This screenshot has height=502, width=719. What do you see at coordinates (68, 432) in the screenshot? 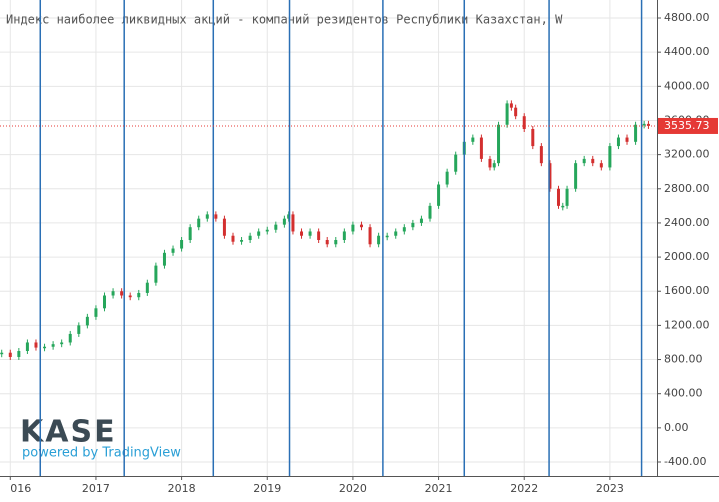
I see `logo: KASE` at bounding box center [68, 432].